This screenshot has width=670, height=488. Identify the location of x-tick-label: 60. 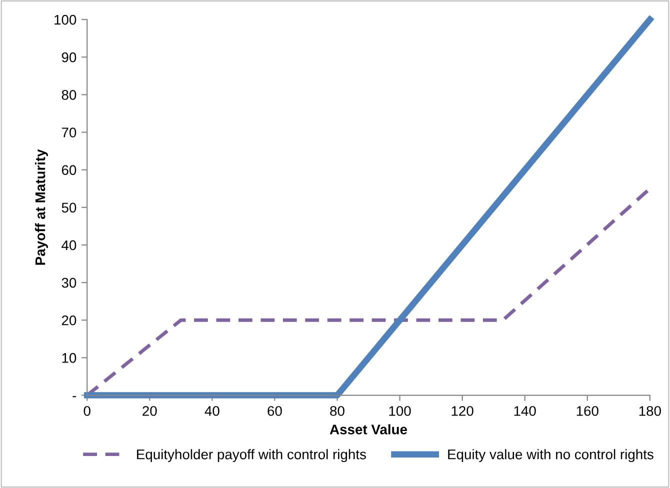
(275, 411).